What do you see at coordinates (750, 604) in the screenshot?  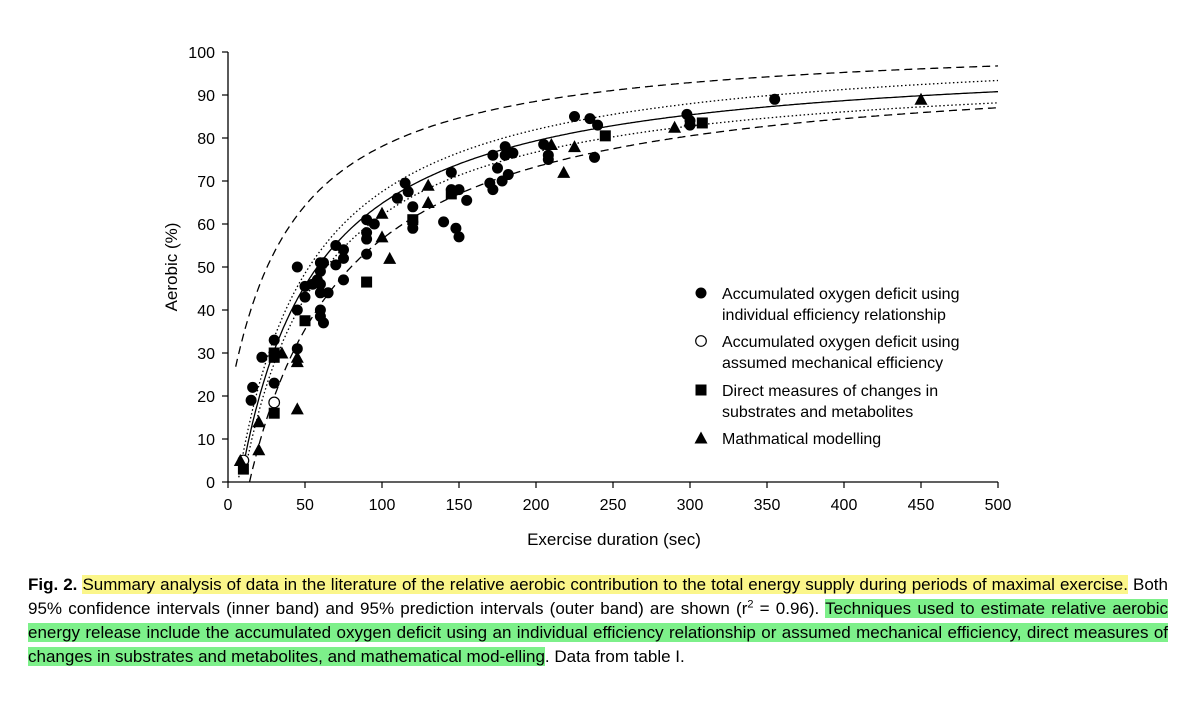 I see `caption-r-superscript: 2` at bounding box center [750, 604].